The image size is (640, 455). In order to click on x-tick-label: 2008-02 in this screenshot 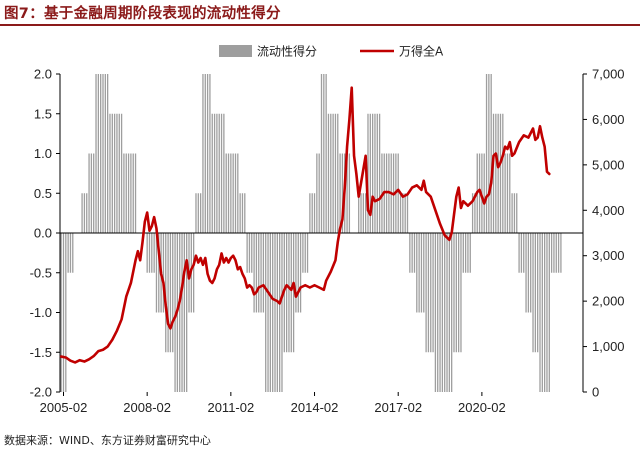, I will do `click(147, 407)`.